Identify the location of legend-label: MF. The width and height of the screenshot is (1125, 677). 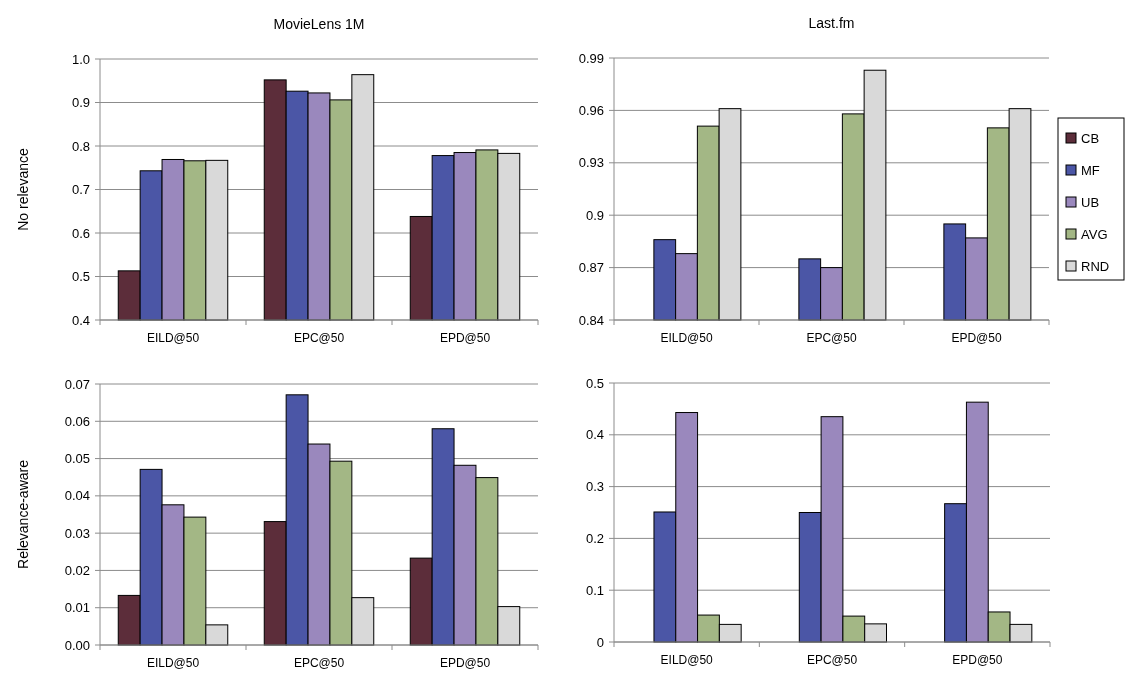
(1090, 170).